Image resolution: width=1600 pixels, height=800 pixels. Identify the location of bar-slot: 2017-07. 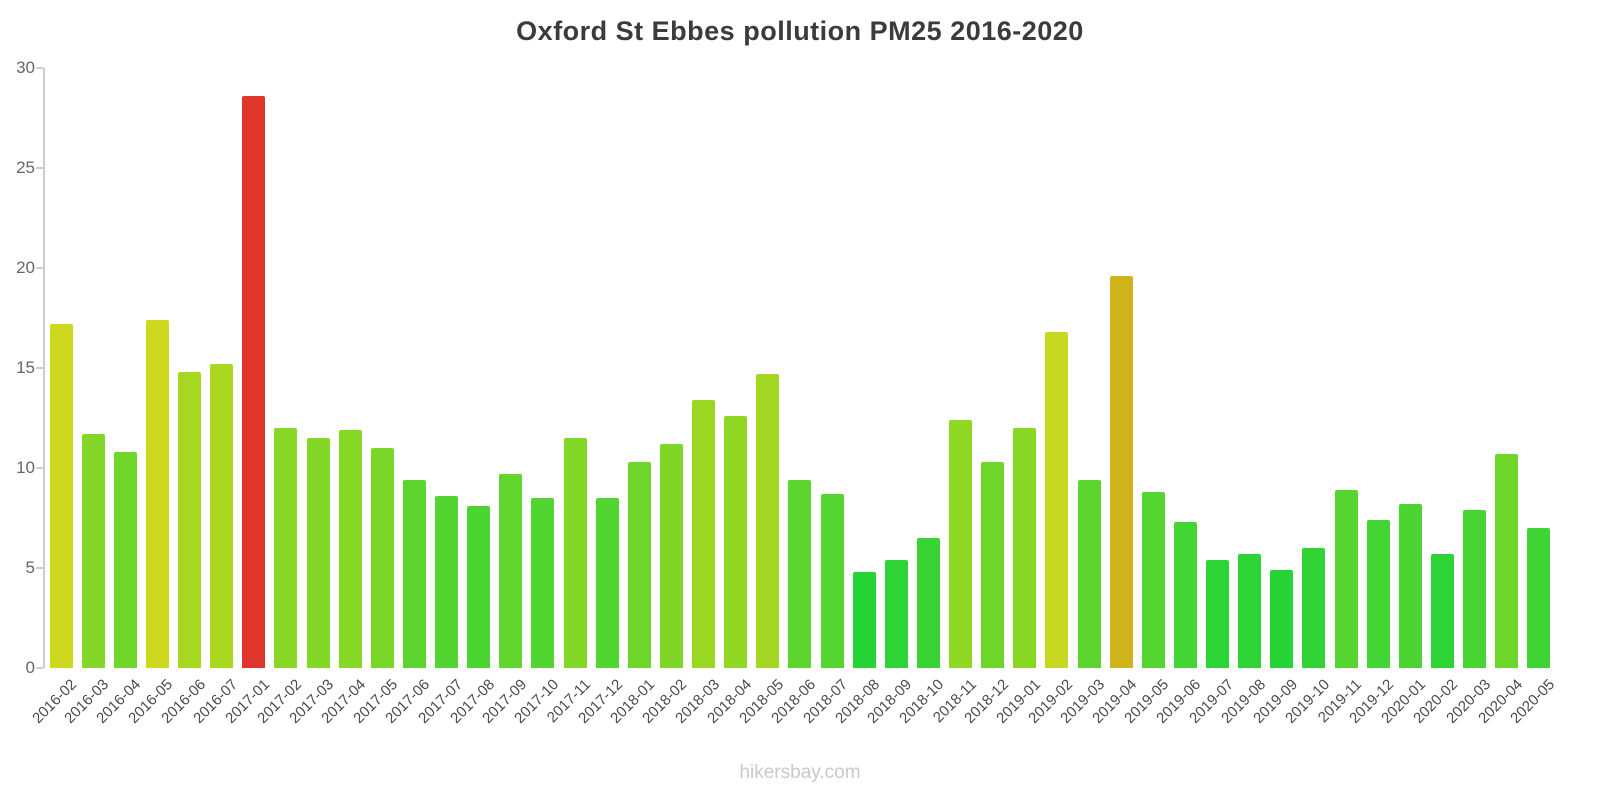
(440, 397).